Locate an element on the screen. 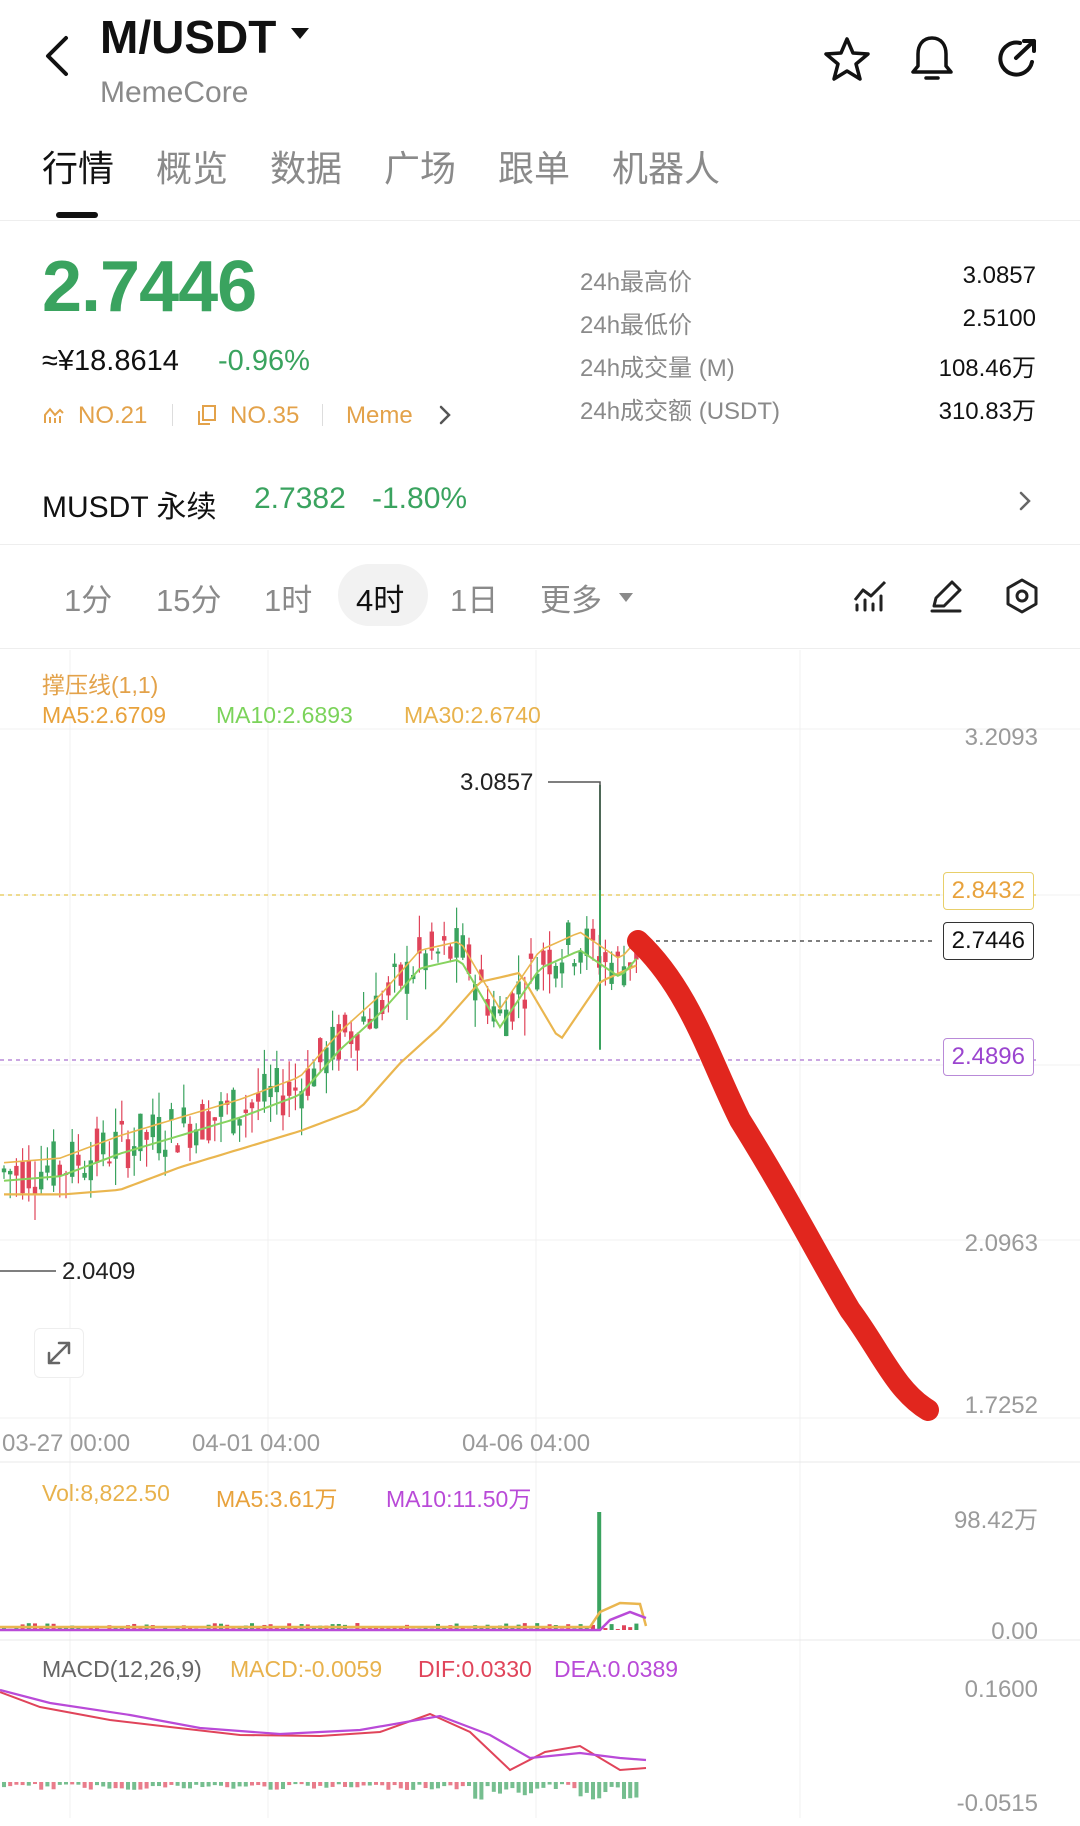 This screenshot has height=1826, width=1080. tab-bots: 机器人 is located at coordinates (666, 168).